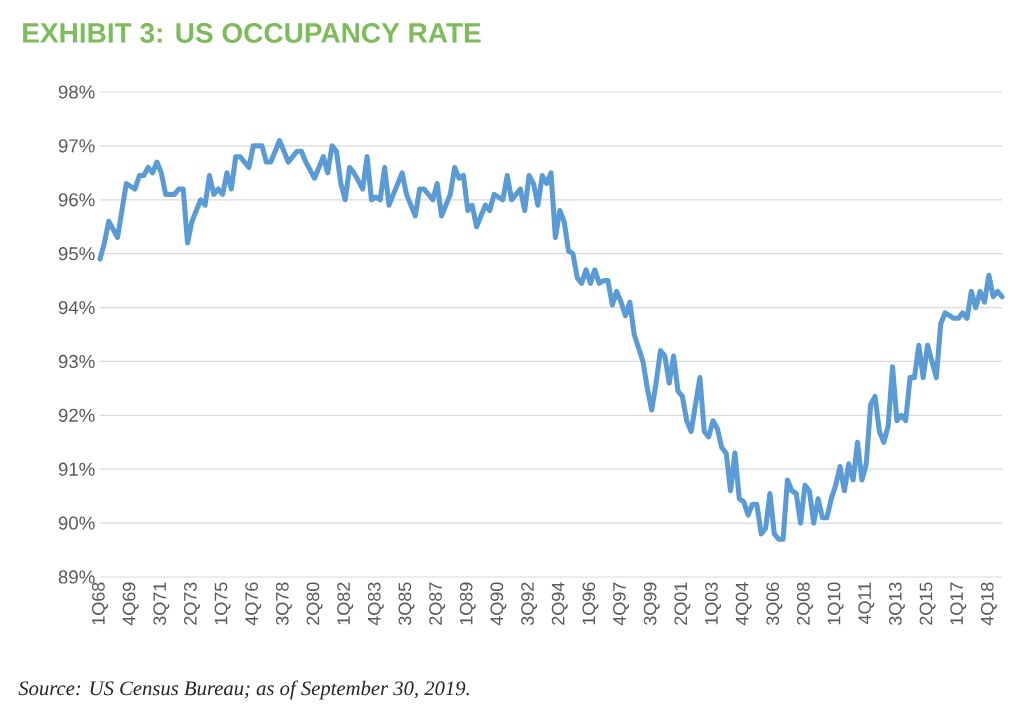 The width and height of the screenshot is (1024, 721). I want to click on x-tick-label: 4Q18, so click(988, 604).